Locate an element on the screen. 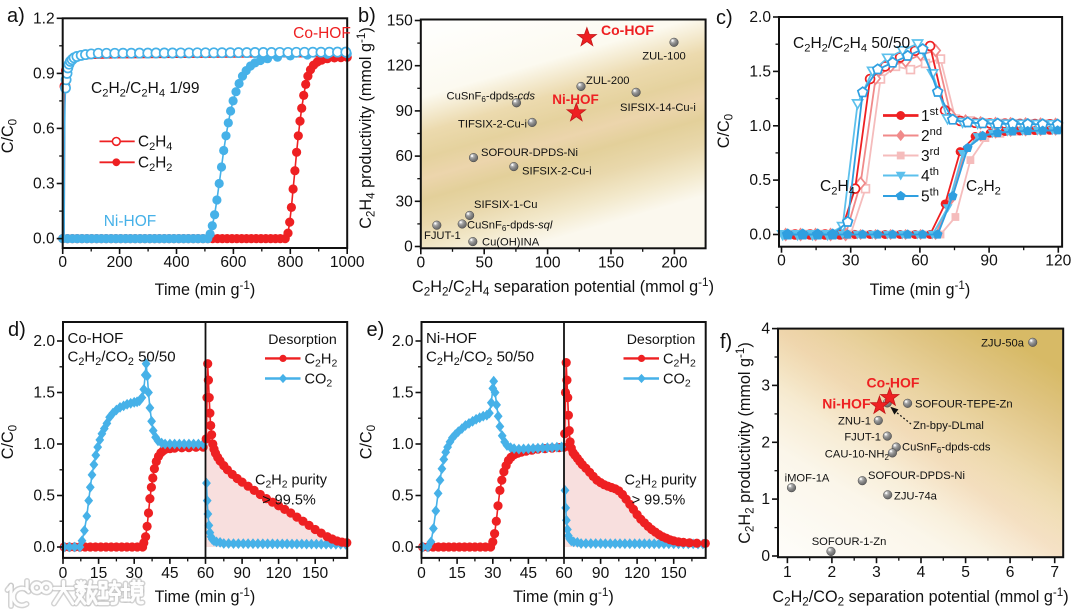  svg-text: c) is located at coordinates (724, 18).